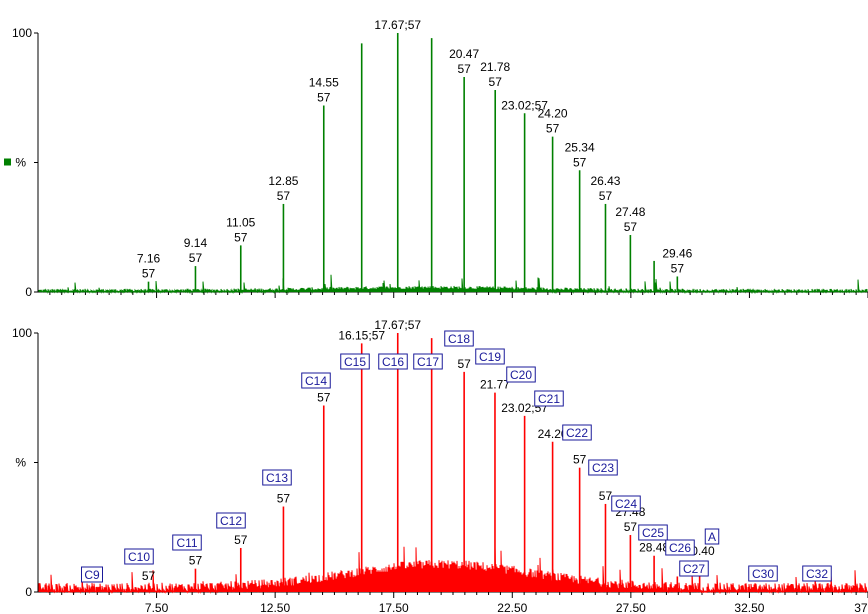  I want to click on compound-label: A, so click(712, 537).